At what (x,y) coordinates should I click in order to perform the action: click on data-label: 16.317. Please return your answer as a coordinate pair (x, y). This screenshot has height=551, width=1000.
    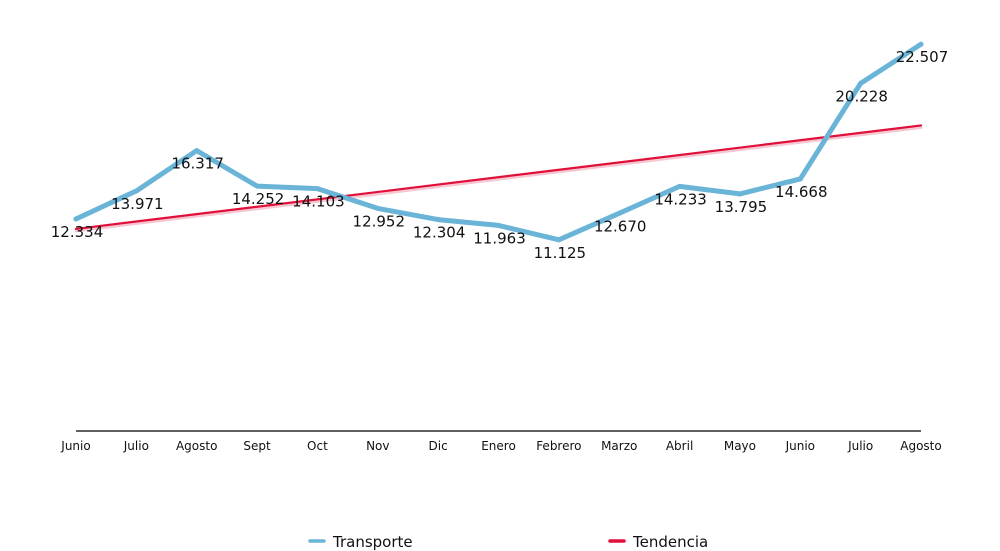
    Looking at the image, I should click on (197, 164).